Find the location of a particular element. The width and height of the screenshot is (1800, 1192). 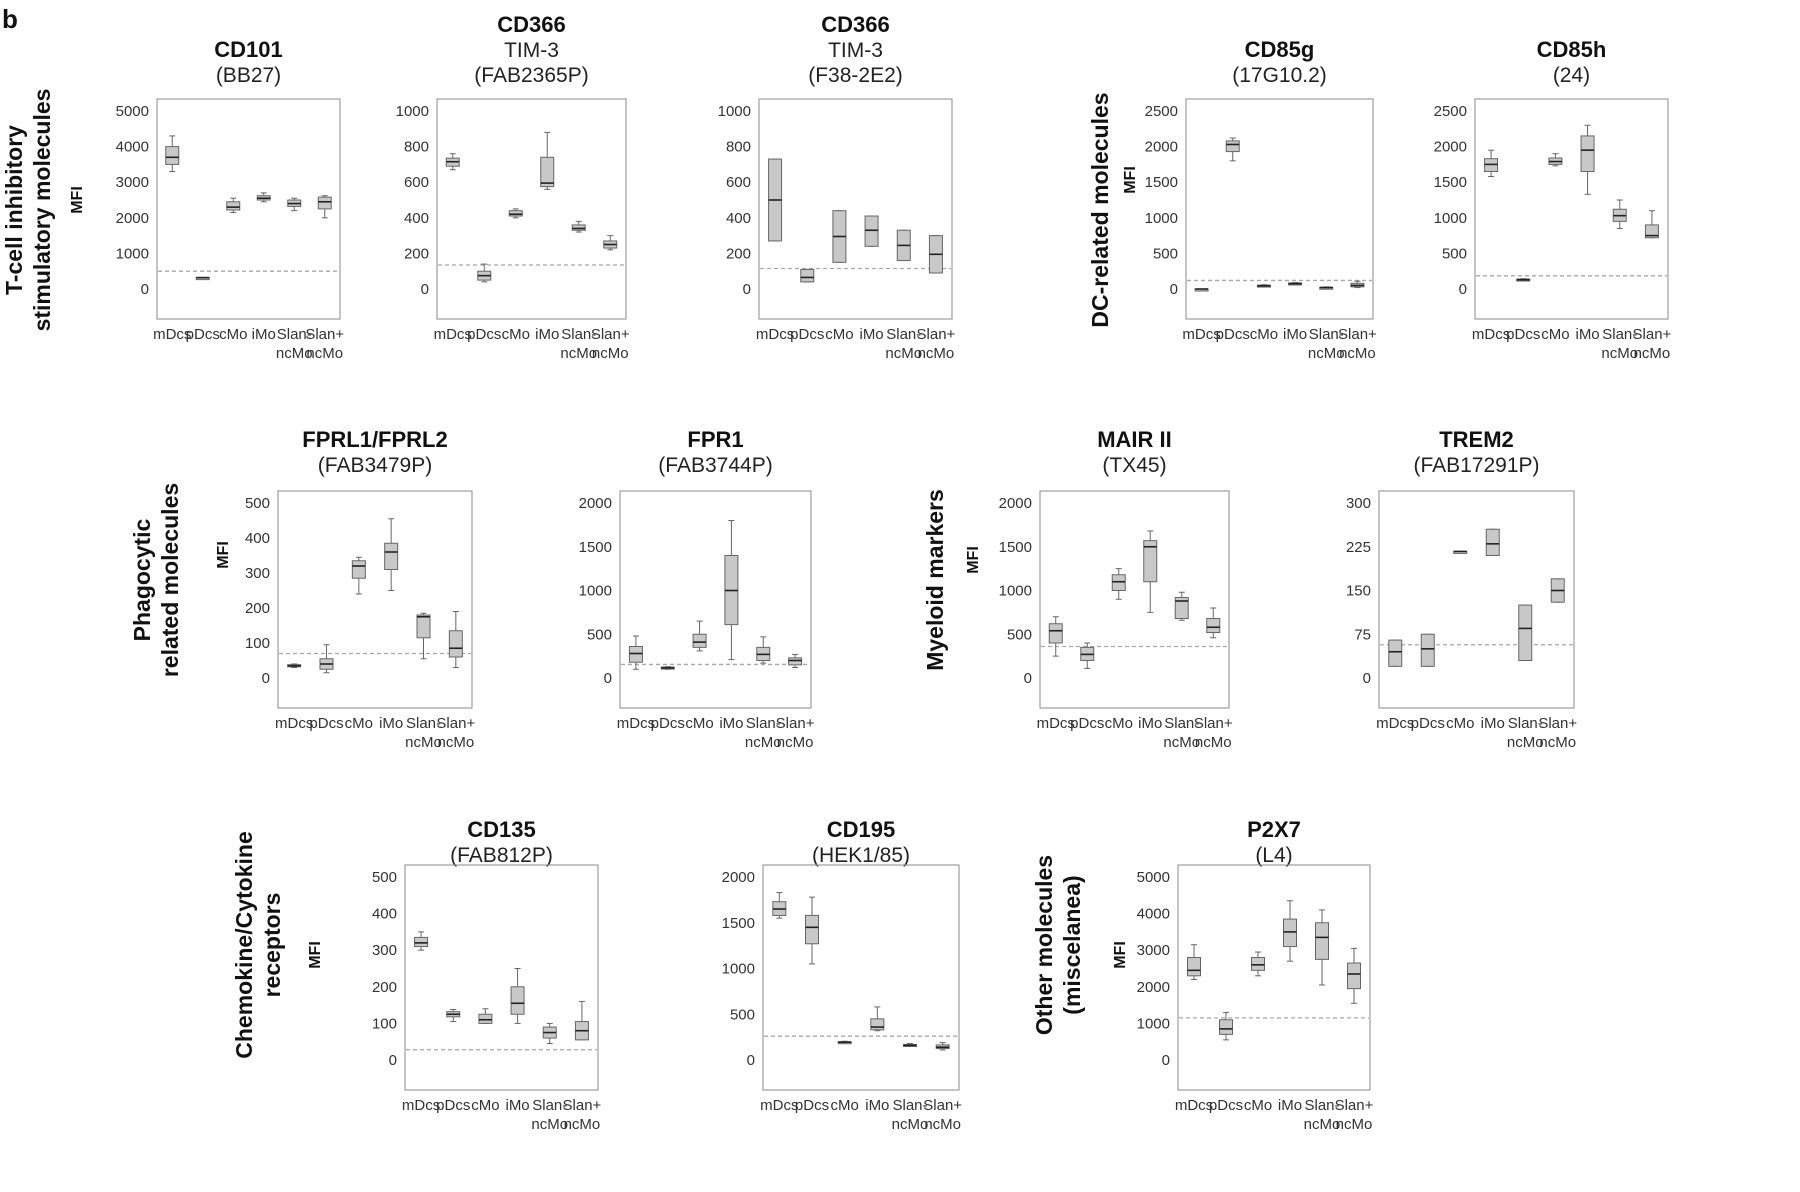

y-tick-label: 225 is located at coordinates (1358, 547).